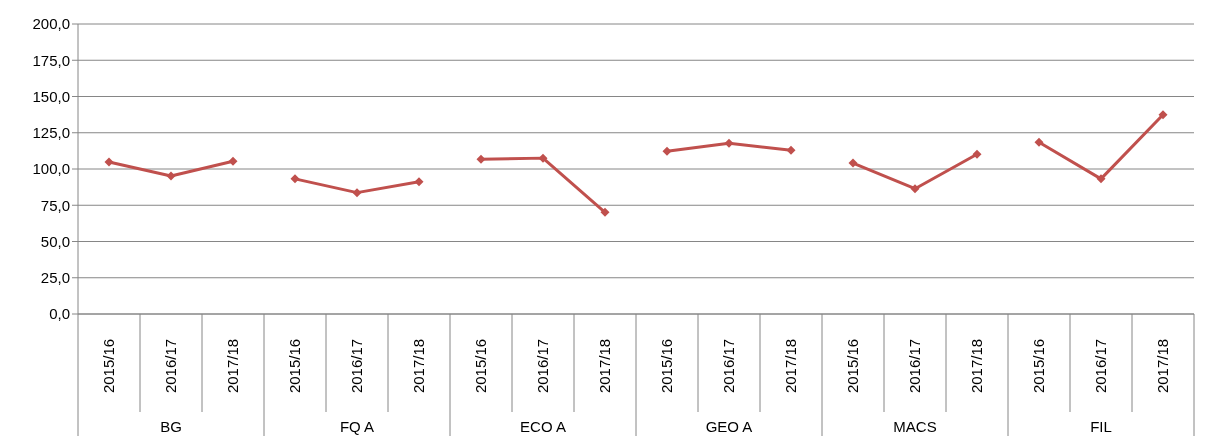 This screenshot has height=443, width=1206. What do you see at coordinates (729, 426) in the screenshot?
I see `text: GEO A` at bounding box center [729, 426].